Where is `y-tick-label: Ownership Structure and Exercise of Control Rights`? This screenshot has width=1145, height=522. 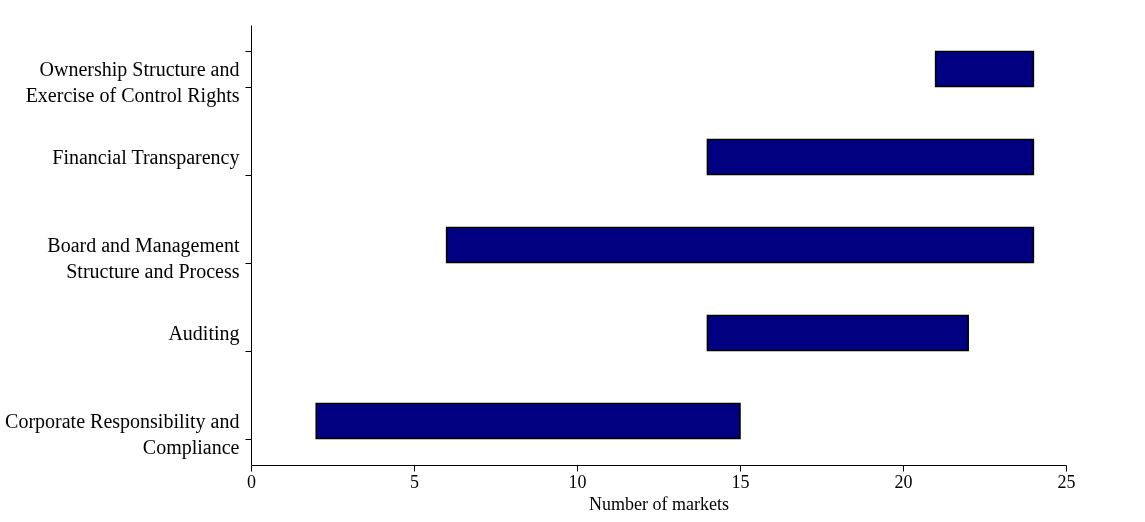
y-tick-label: Ownership Structure and Exercise of Control Rights is located at coordinates (132, 82).